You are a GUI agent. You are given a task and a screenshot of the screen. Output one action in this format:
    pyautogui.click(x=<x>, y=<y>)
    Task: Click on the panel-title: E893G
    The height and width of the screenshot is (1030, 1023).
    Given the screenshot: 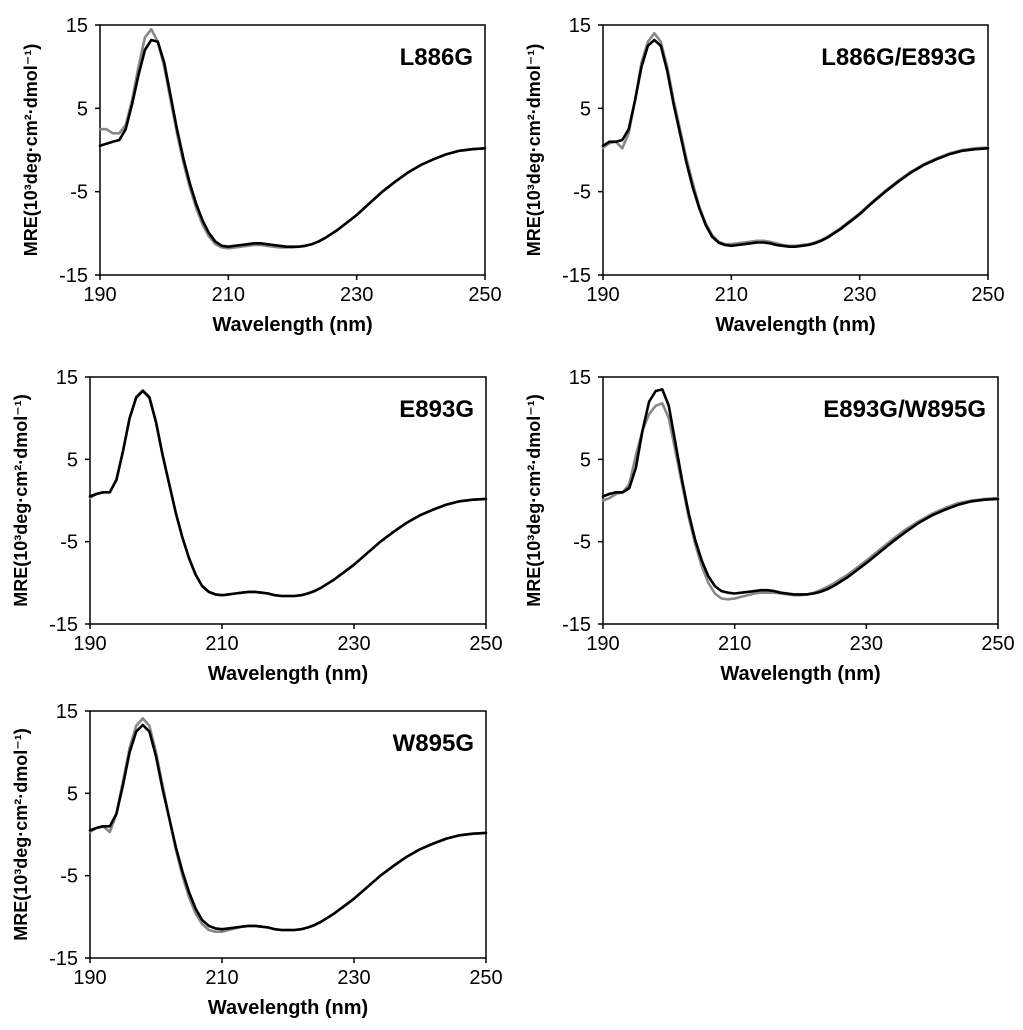 What is the action you would take?
    pyautogui.click(x=436, y=409)
    